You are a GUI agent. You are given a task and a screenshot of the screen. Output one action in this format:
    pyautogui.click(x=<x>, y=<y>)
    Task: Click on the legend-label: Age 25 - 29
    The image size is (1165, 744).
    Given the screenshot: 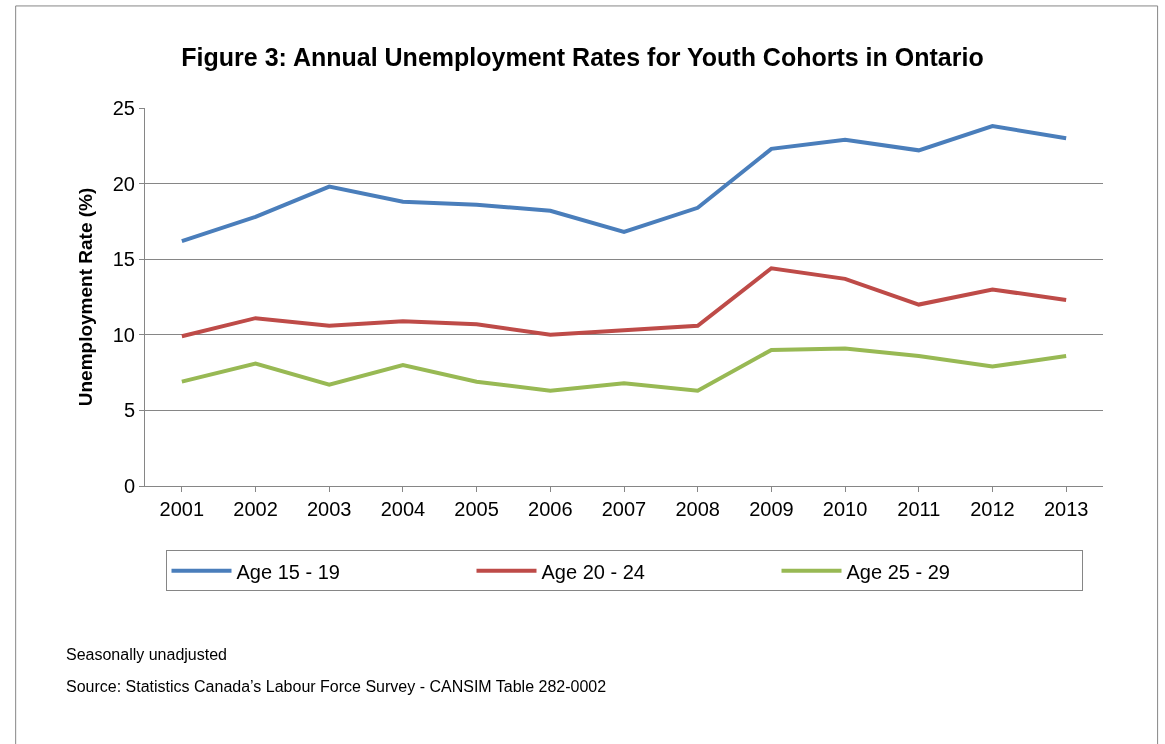 What is the action you would take?
    pyautogui.click(x=898, y=571)
    